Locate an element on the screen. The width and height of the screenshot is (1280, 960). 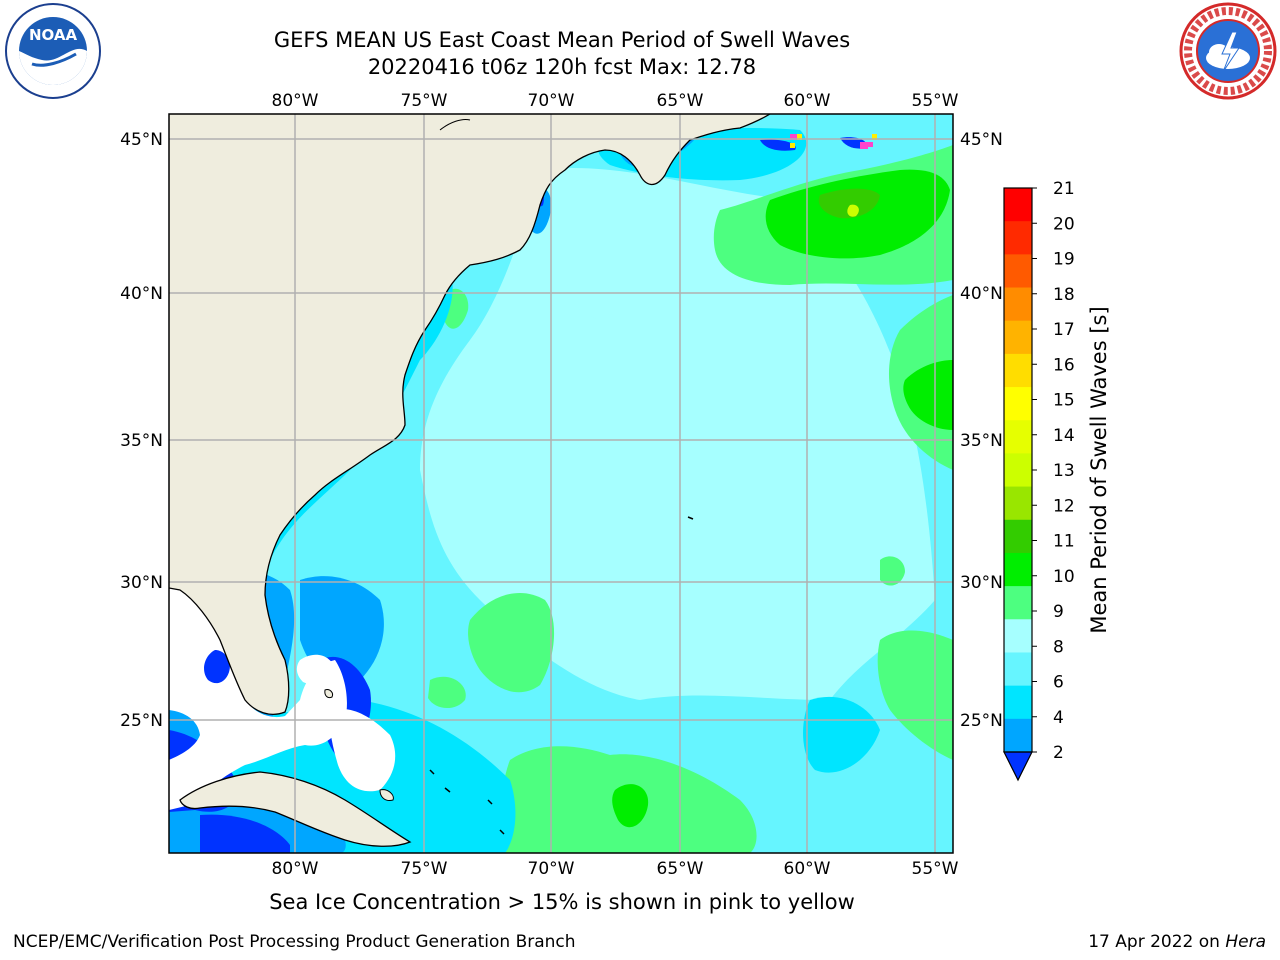
longitude-labels-top: 80°W 75°W 70°W 65°W 60°W 55°W is located at coordinates (615, 101).